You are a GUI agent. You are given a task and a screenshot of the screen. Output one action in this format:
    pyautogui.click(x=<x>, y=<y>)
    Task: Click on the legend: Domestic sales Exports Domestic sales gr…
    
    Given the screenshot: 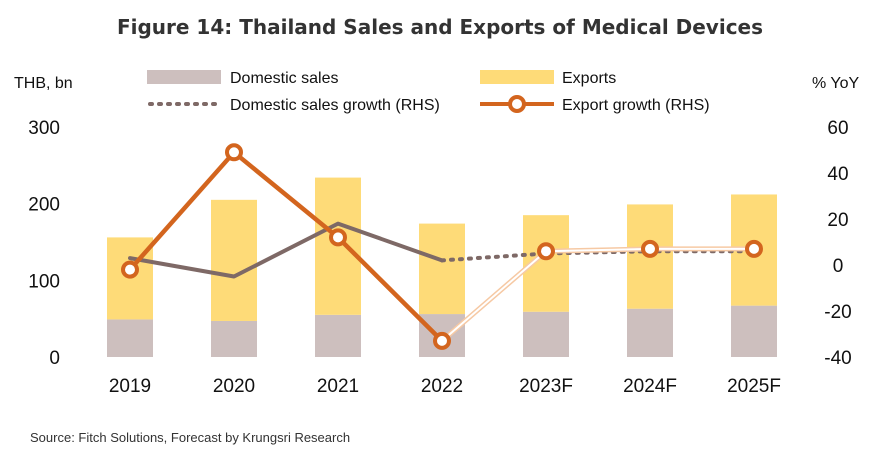 What is the action you would take?
    pyautogui.click(x=428, y=92)
    